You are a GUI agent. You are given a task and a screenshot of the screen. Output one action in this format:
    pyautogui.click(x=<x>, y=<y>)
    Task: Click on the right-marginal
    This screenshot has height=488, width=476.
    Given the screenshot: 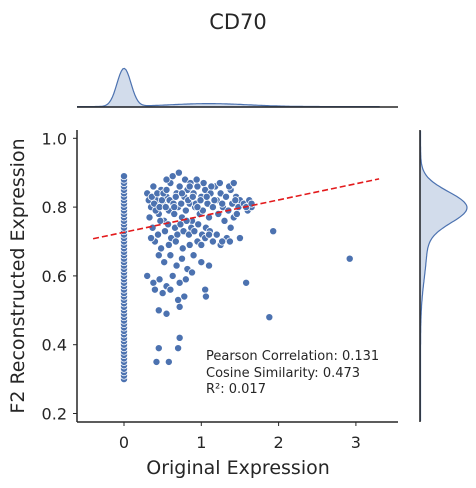 What is the action you would take?
    pyautogui.click(x=443, y=276)
    